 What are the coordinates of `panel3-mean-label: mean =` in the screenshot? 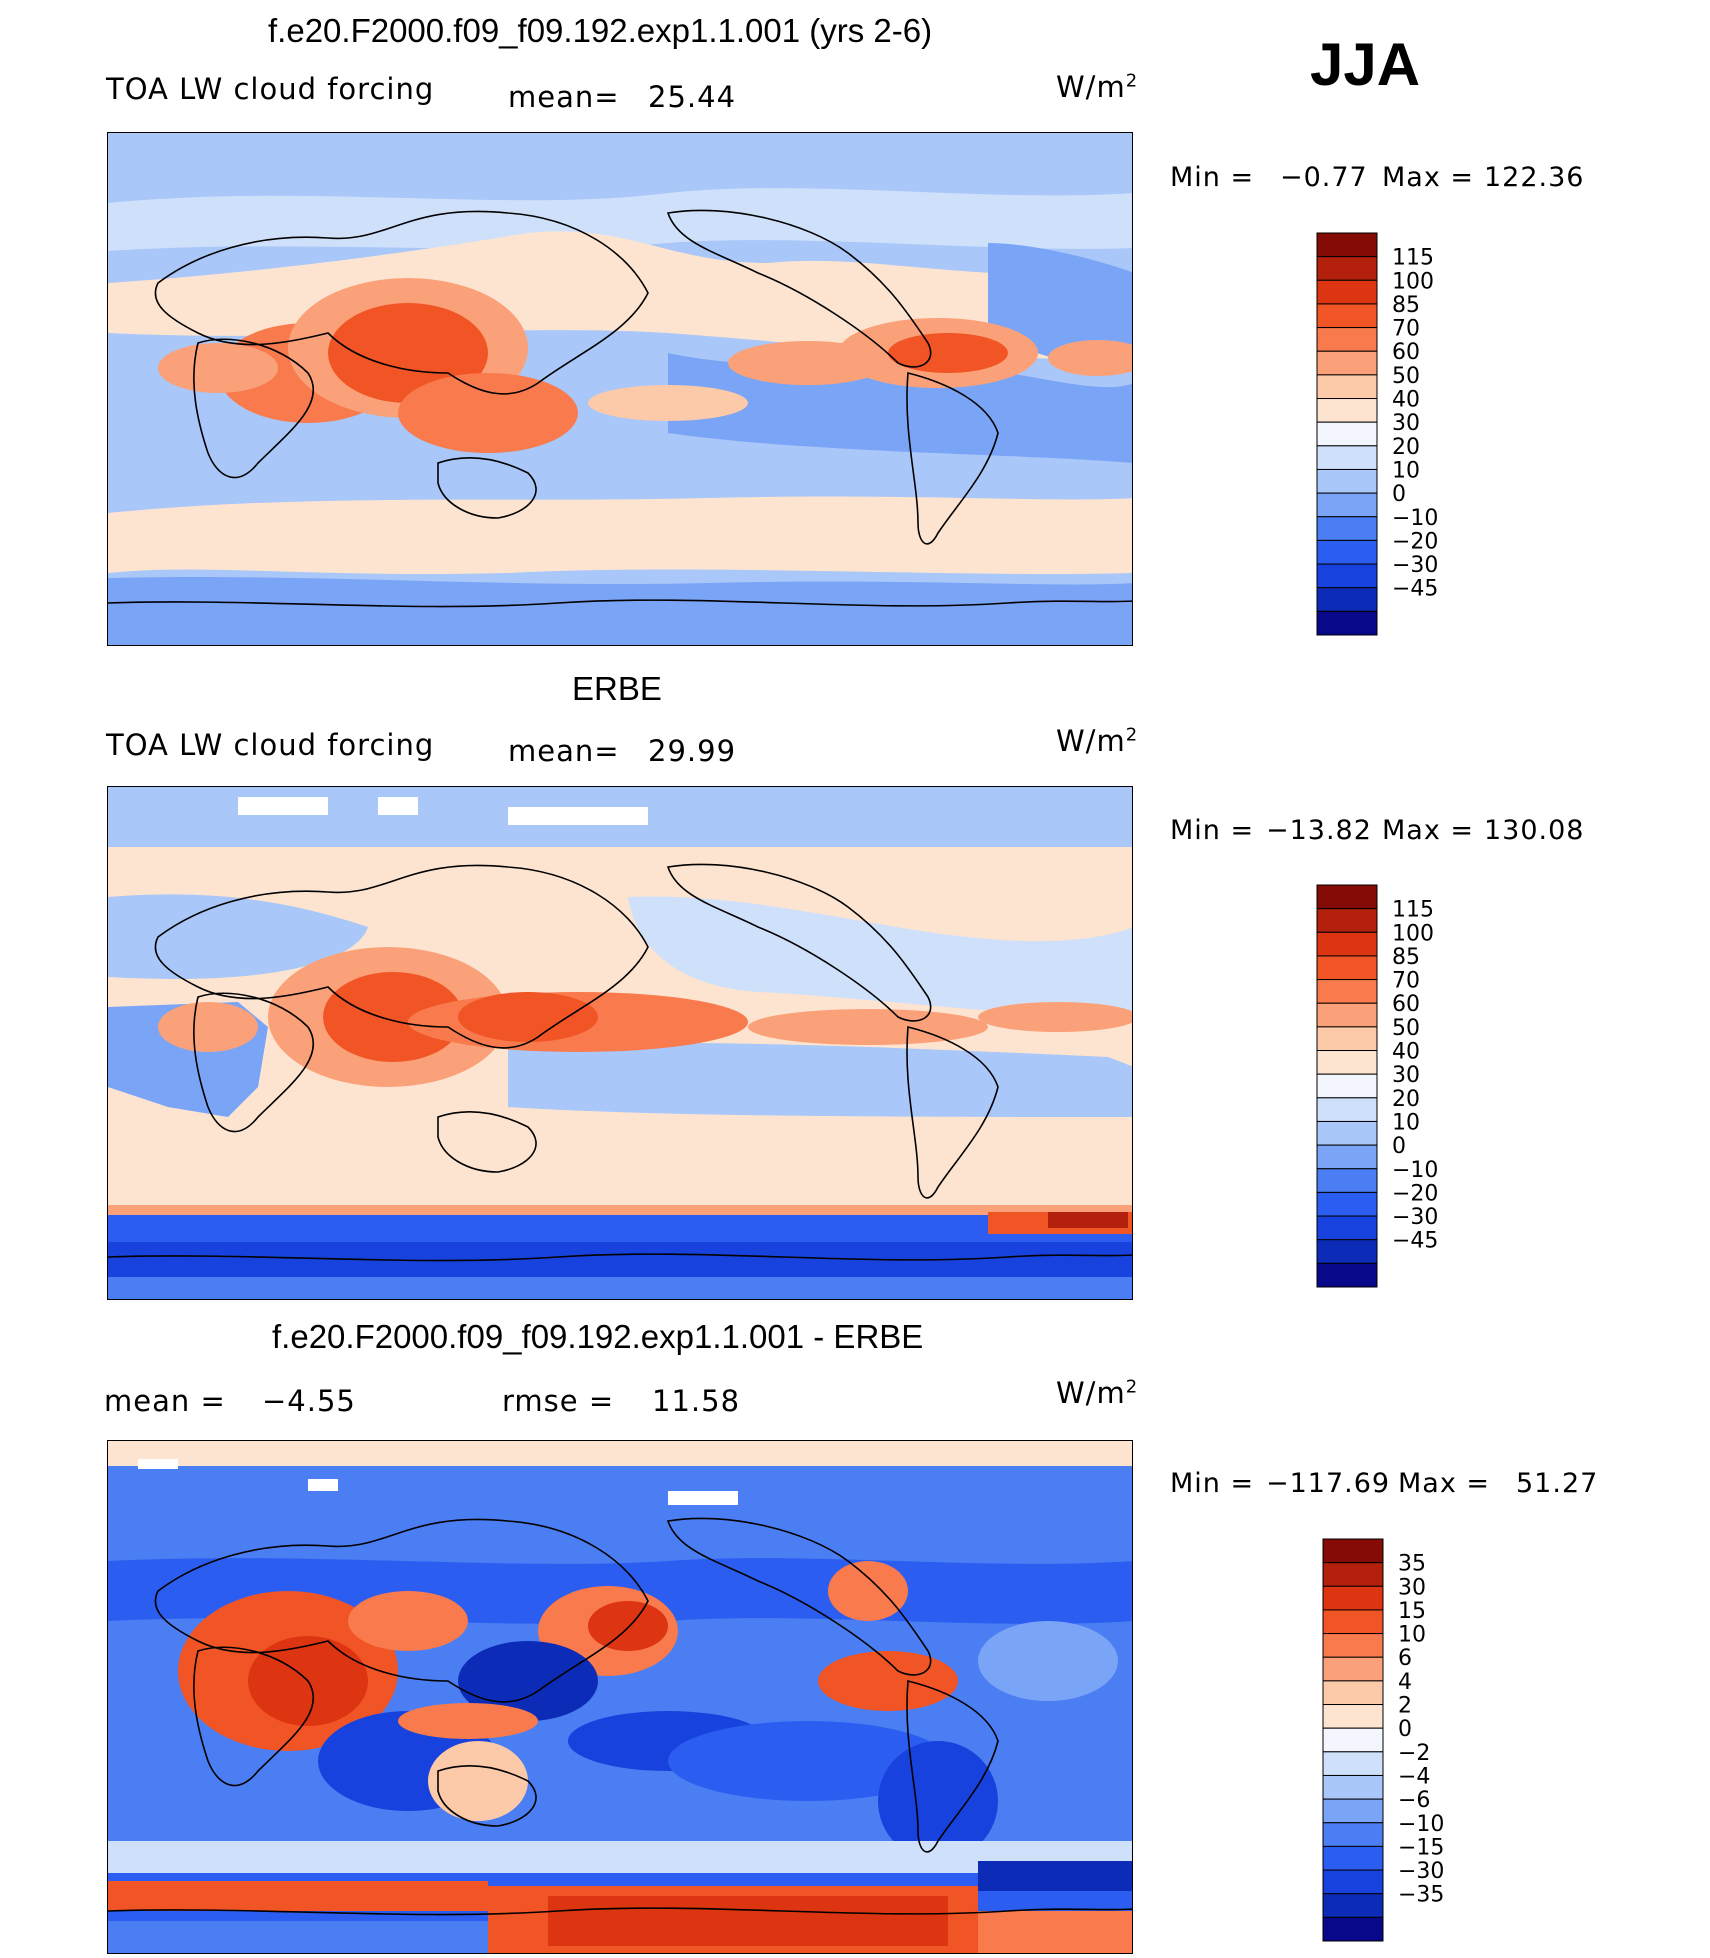 It's located at (165, 1401).